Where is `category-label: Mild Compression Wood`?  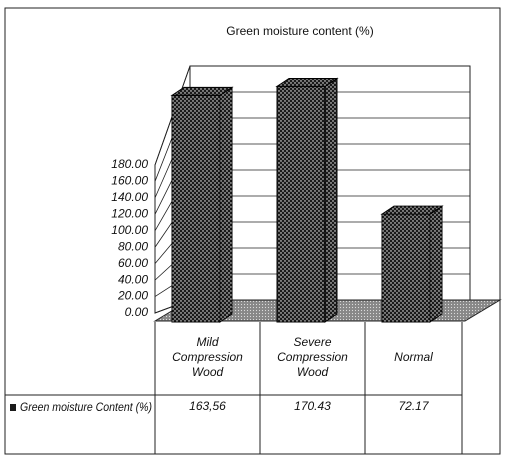 category-label: Mild Compression Wood is located at coordinates (207, 357).